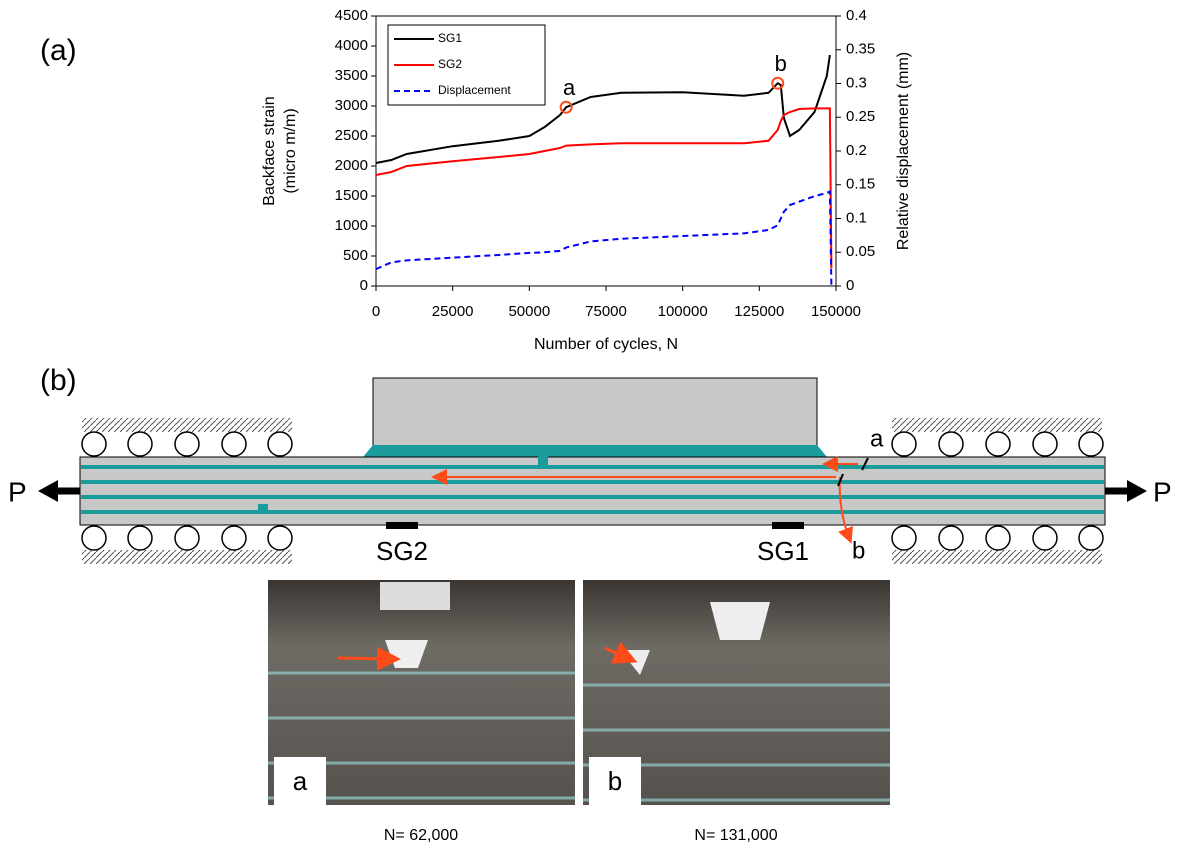 The height and width of the screenshot is (854, 1183). What do you see at coordinates (683, 311) in the screenshot?
I see `x-tick-label: 100000` at bounding box center [683, 311].